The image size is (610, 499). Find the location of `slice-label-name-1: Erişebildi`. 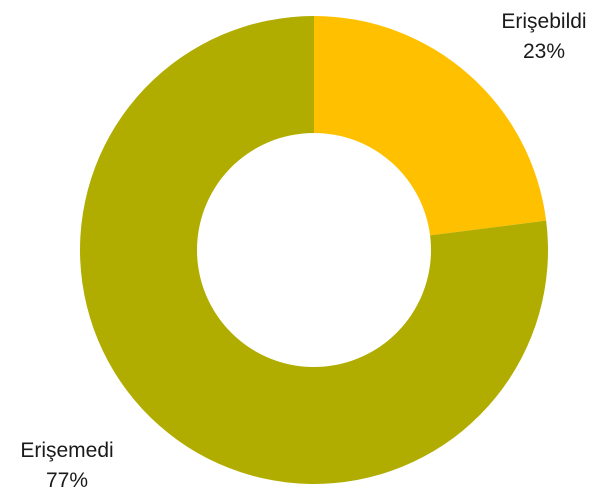

slice-label-name-1: Erişebildi is located at coordinates (543, 21).